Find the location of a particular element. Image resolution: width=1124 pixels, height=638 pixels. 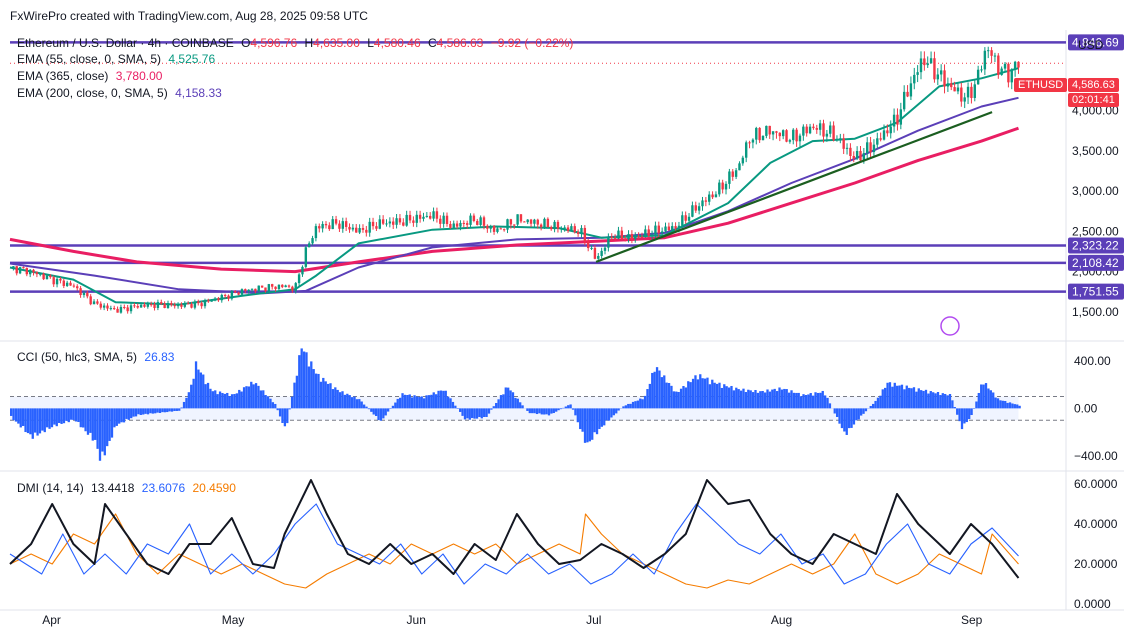

price-badge: 4,586.63 is located at coordinates (1093, 85).